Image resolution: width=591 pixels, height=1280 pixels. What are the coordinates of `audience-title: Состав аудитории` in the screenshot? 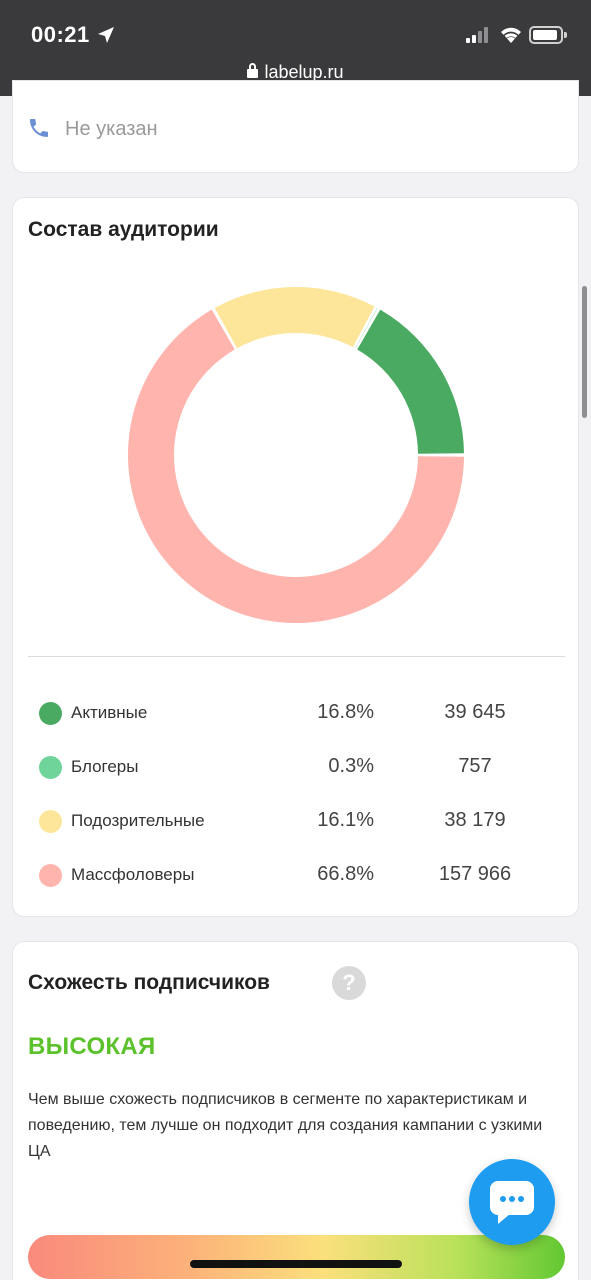 It's located at (123, 229).